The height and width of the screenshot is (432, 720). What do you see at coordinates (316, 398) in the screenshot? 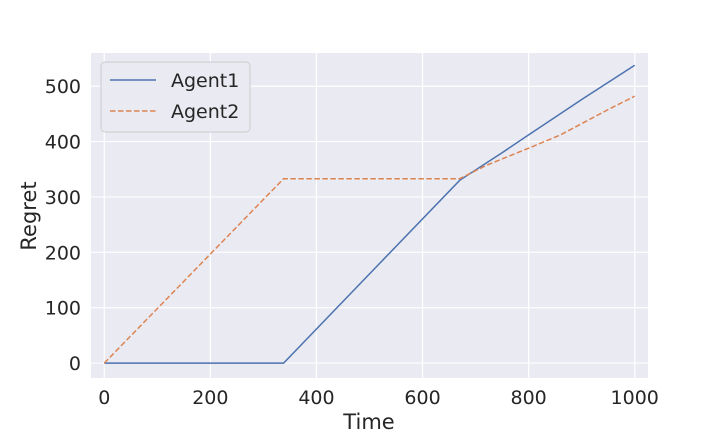
I see `x-tick-label: 400` at bounding box center [316, 398].